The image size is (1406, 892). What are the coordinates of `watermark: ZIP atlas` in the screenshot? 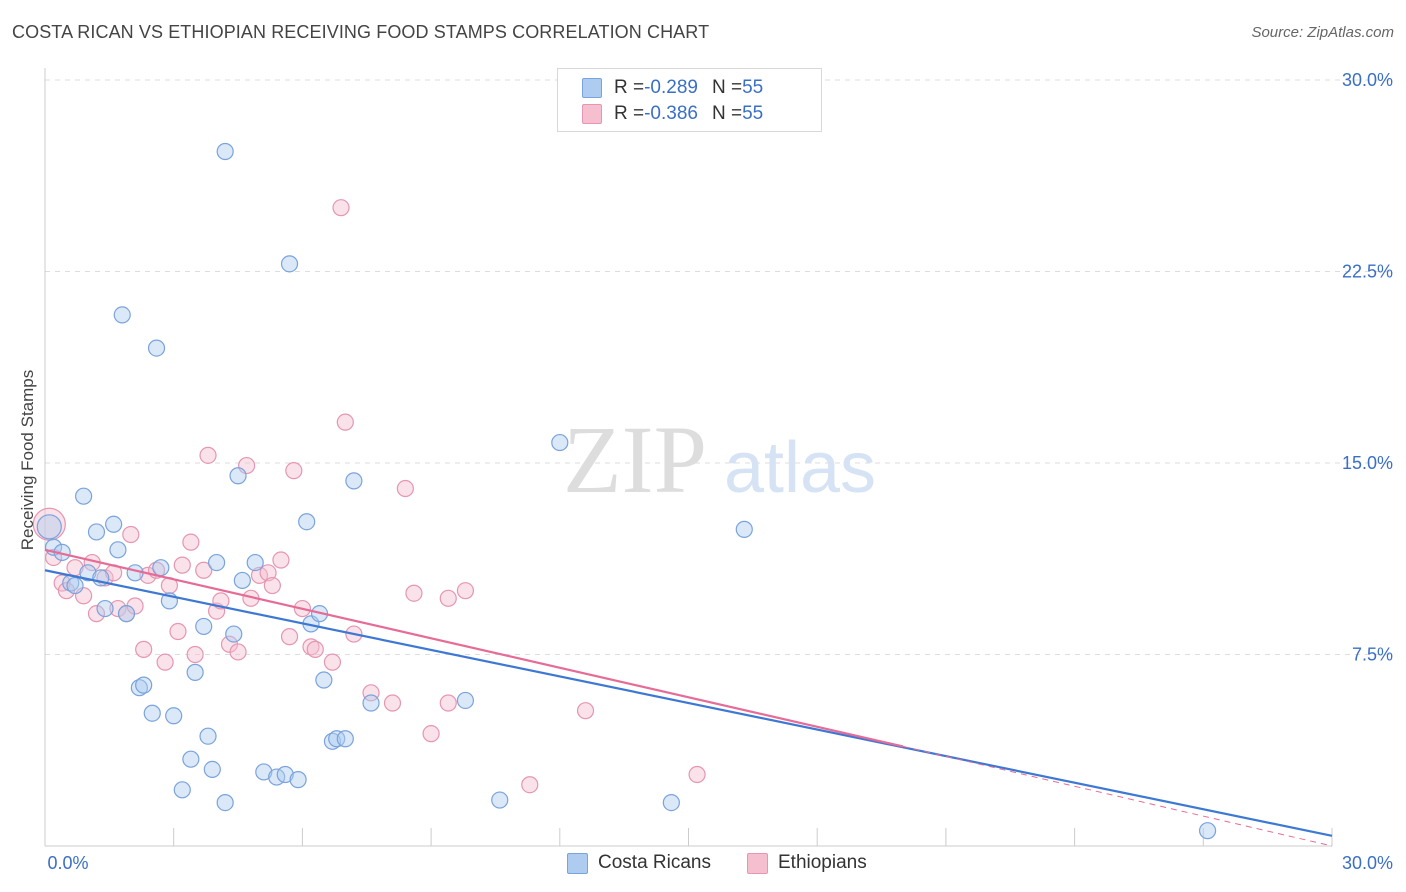 It's located at (719, 459).